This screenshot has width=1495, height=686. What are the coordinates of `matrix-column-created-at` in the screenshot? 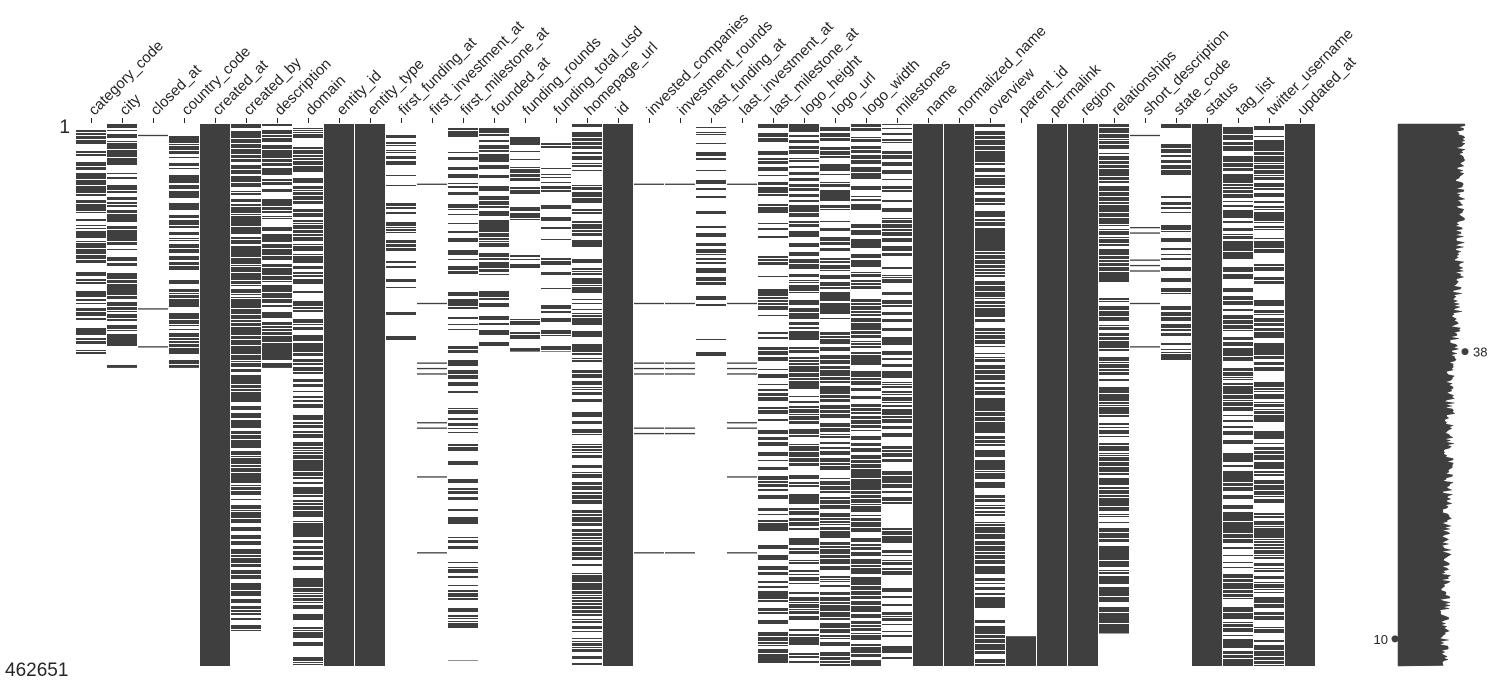 It's located at (215, 395).